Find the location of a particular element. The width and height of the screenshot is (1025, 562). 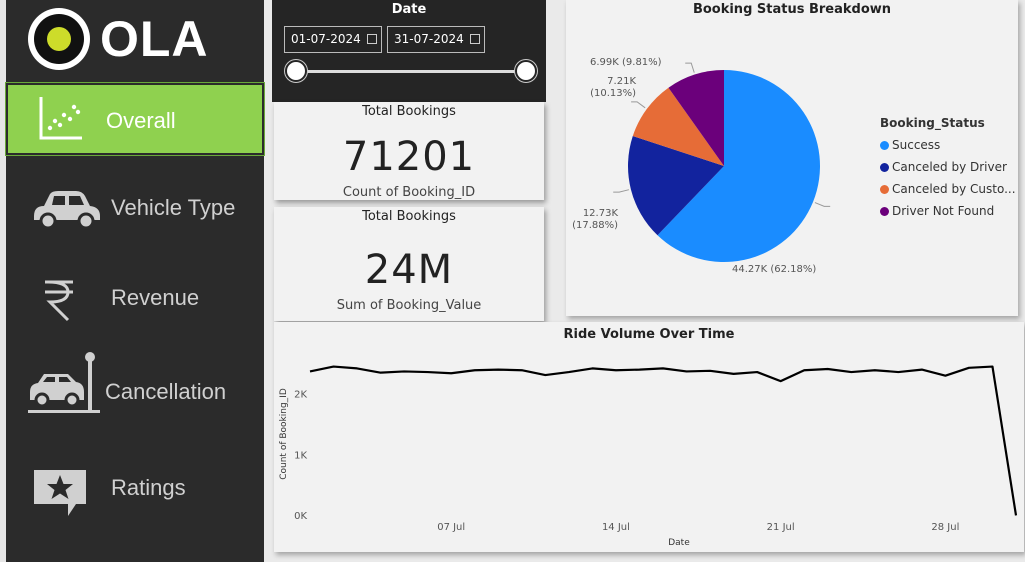

start-date-input: 01-07-2024 is located at coordinates (333, 39).